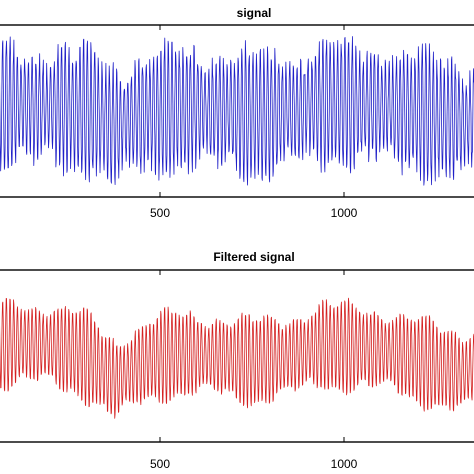 This screenshot has height=474, width=474. What do you see at coordinates (344, 213) in the screenshot?
I see `signal-xtick-label-1000: 1000` at bounding box center [344, 213].